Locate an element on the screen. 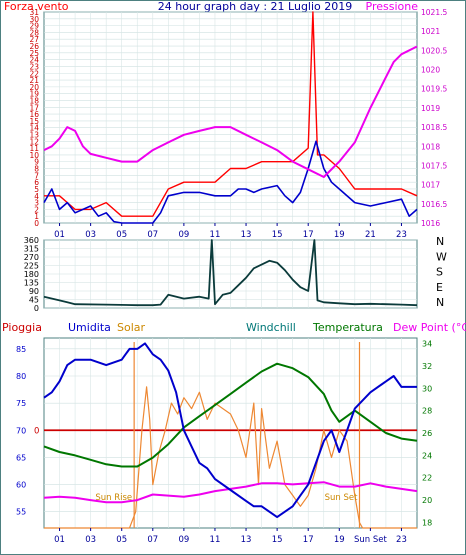  direction-tick-label: 315 is located at coordinates (31, 249).